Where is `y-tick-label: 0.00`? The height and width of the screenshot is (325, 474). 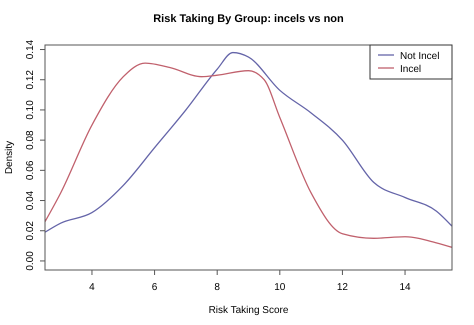
y-tick-label: 0.00 is located at coordinates (30, 260).